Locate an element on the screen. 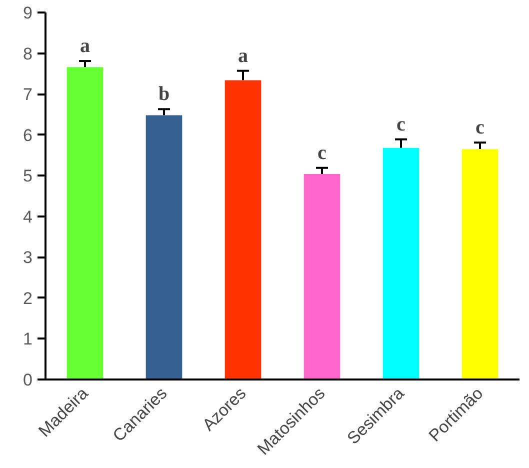 The width and height of the screenshot is (529, 468). y-tick-label: 8 is located at coordinates (28, 54).